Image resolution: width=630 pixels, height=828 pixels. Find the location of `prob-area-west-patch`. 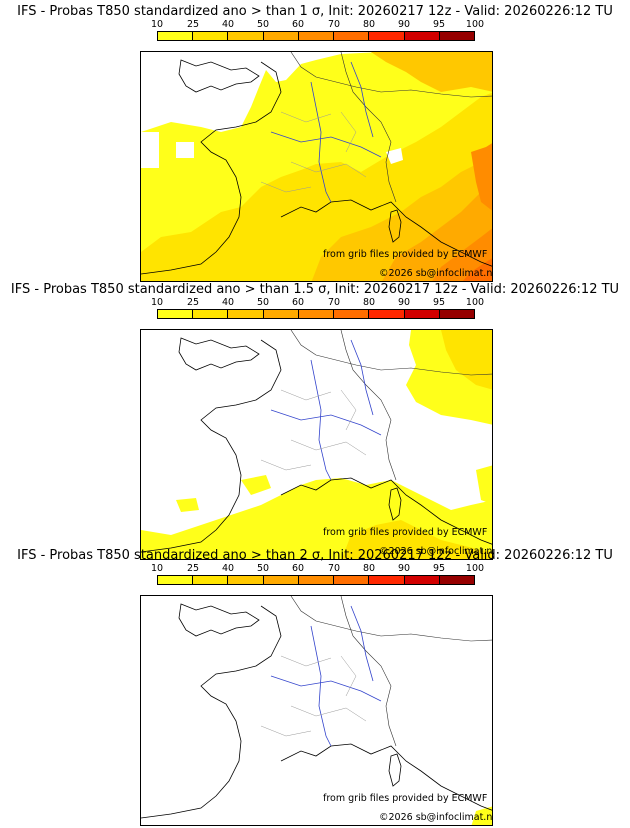

prob-area-west-patch is located at coordinates (256, 485).